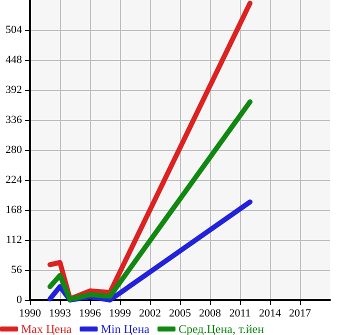 The width and height of the screenshot is (345, 335). What do you see at coordinates (180, 314) in the screenshot?
I see `x-tick-label: 2005` at bounding box center [180, 314].